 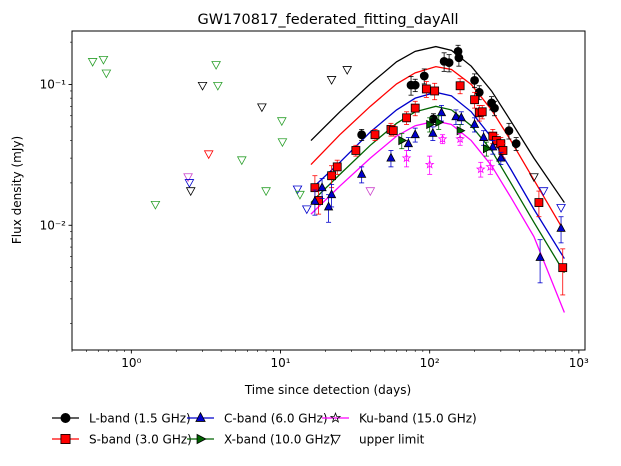 I want to click on x-tick-label: 10⁰, so click(x=131, y=363).